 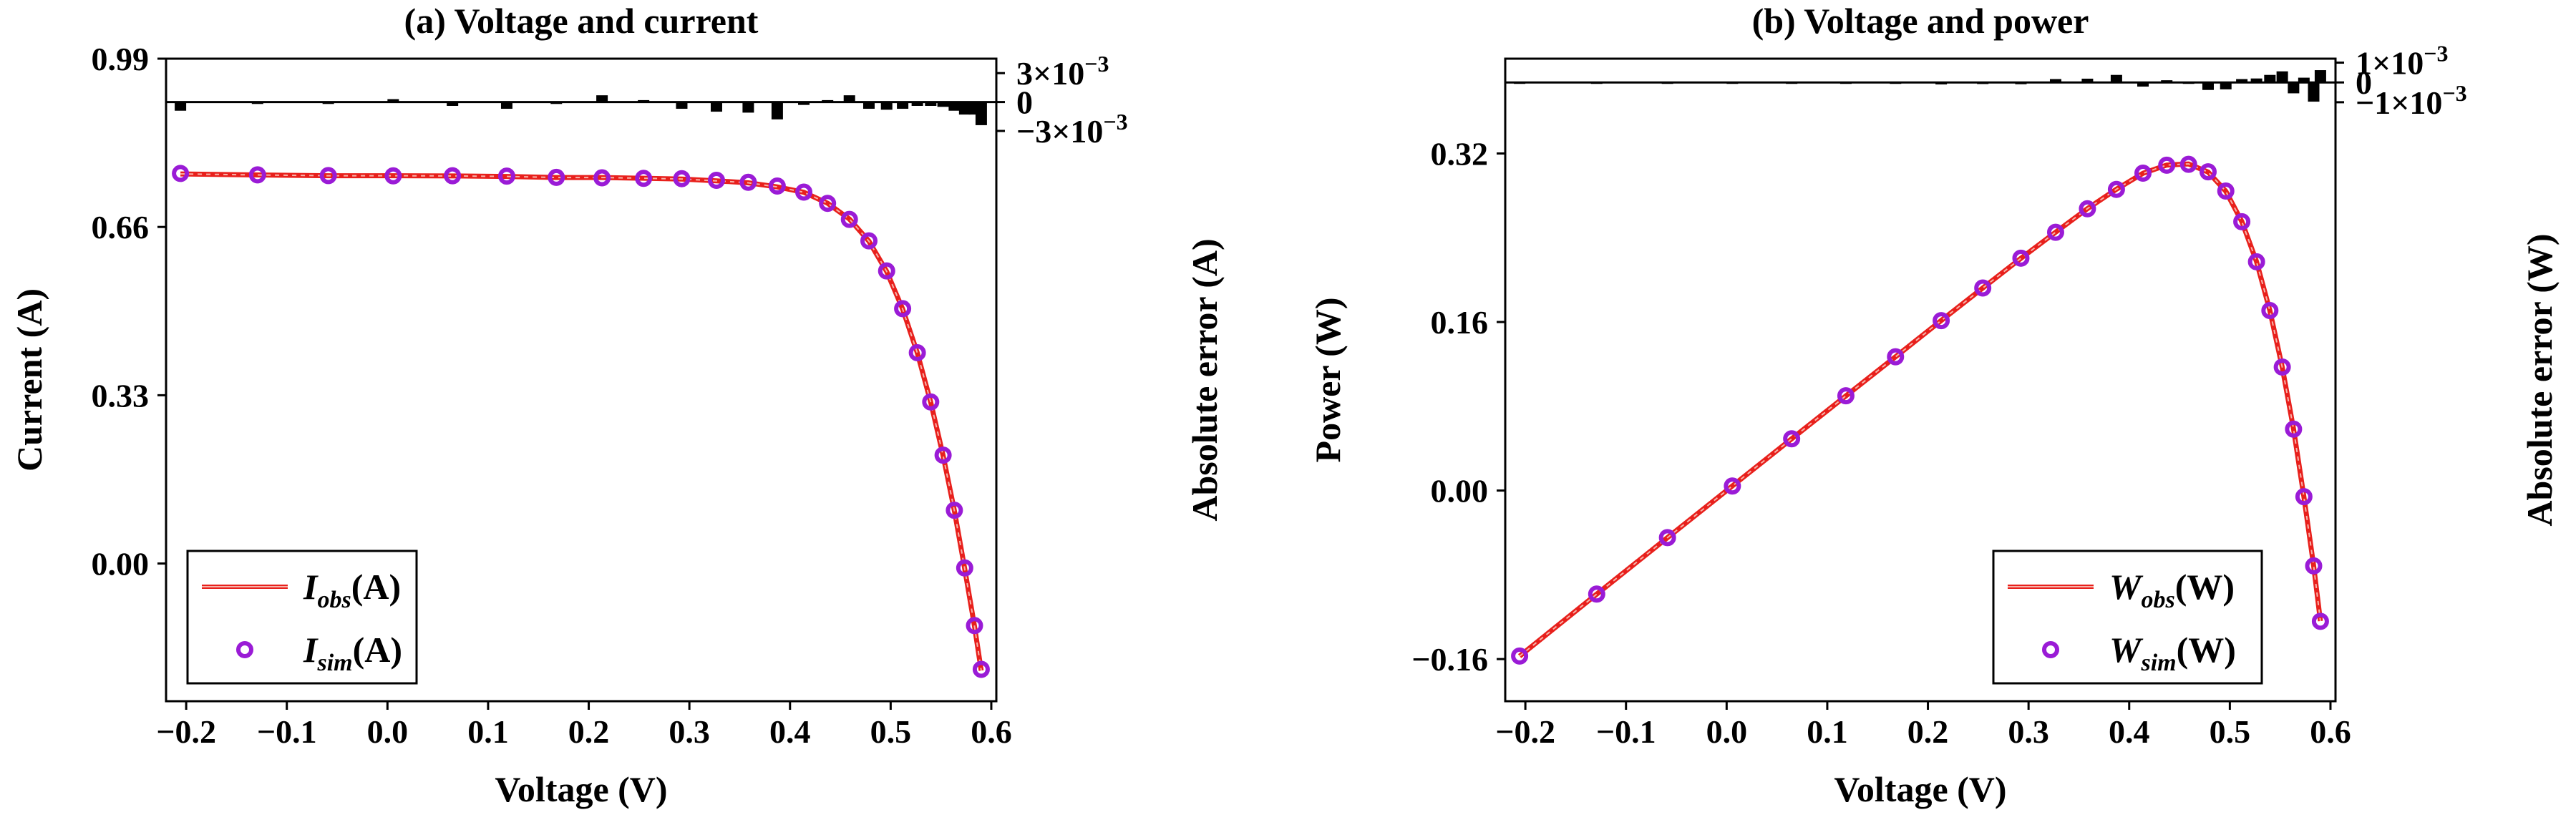 What do you see at coordinates (1328, 381) in the screenshot?
I see `y-axis-label: Power (W)` at bounding box center [1328, 381].